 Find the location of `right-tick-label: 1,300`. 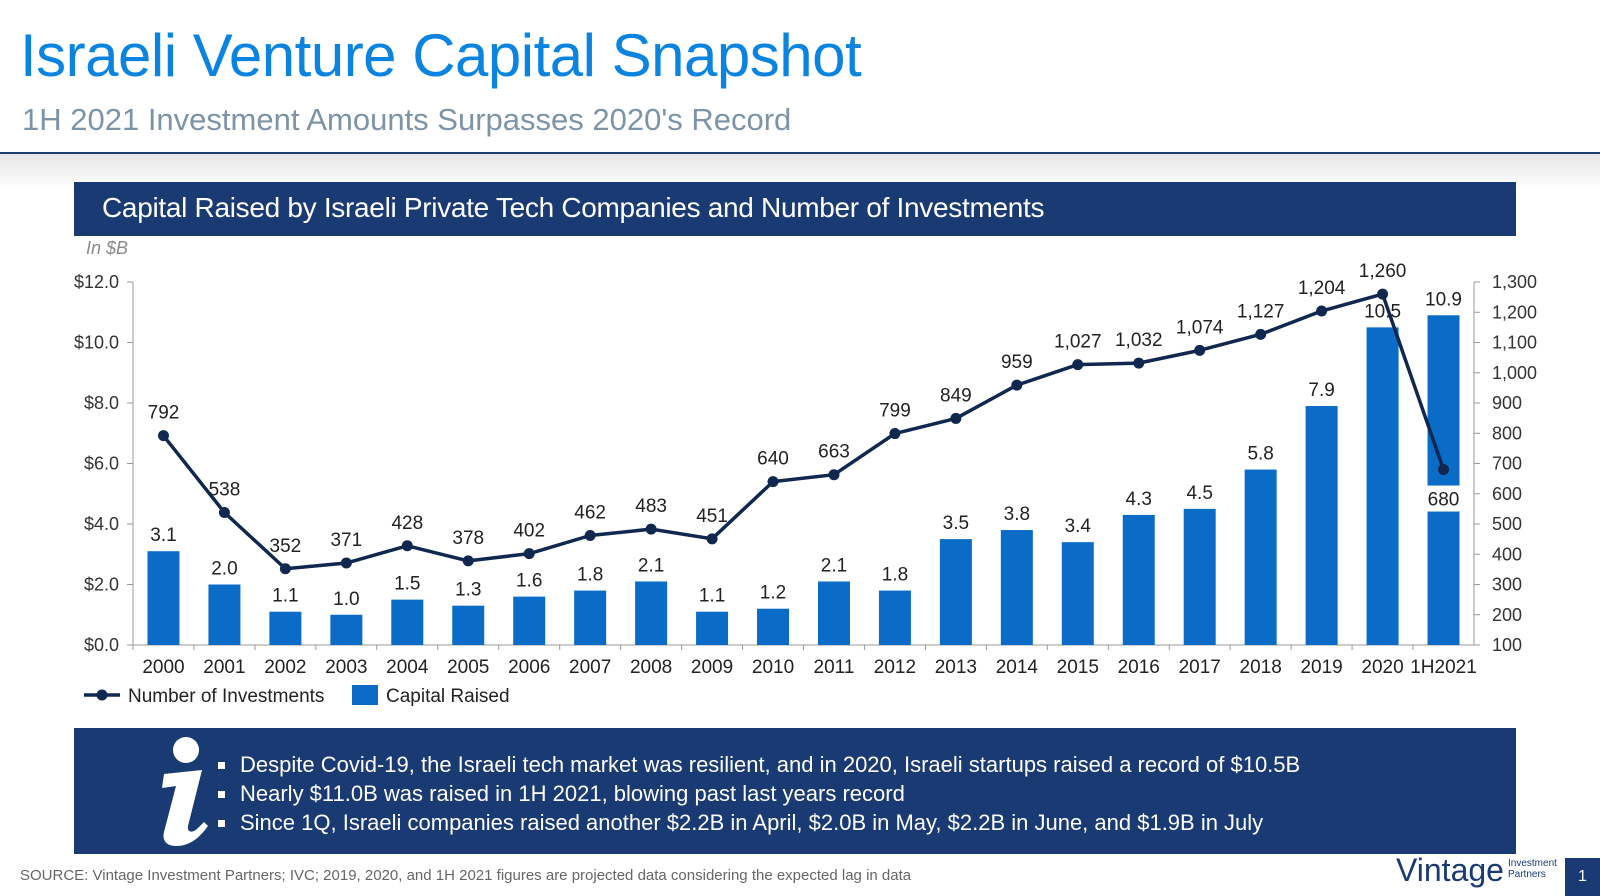

right-tick-label: 1,300 is located at coordinates (1514, 282).